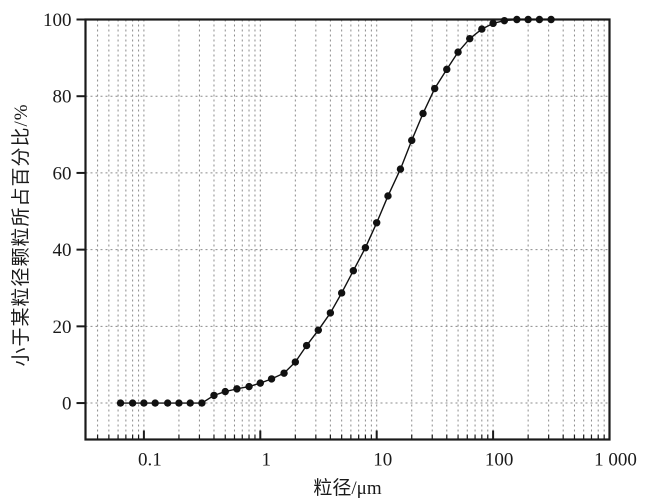 The image size is (650, 504). What do you see at coordinates (267, 460) in the screenshot?
I see `x-tick-label: 1` at bounding box center [267, 460].